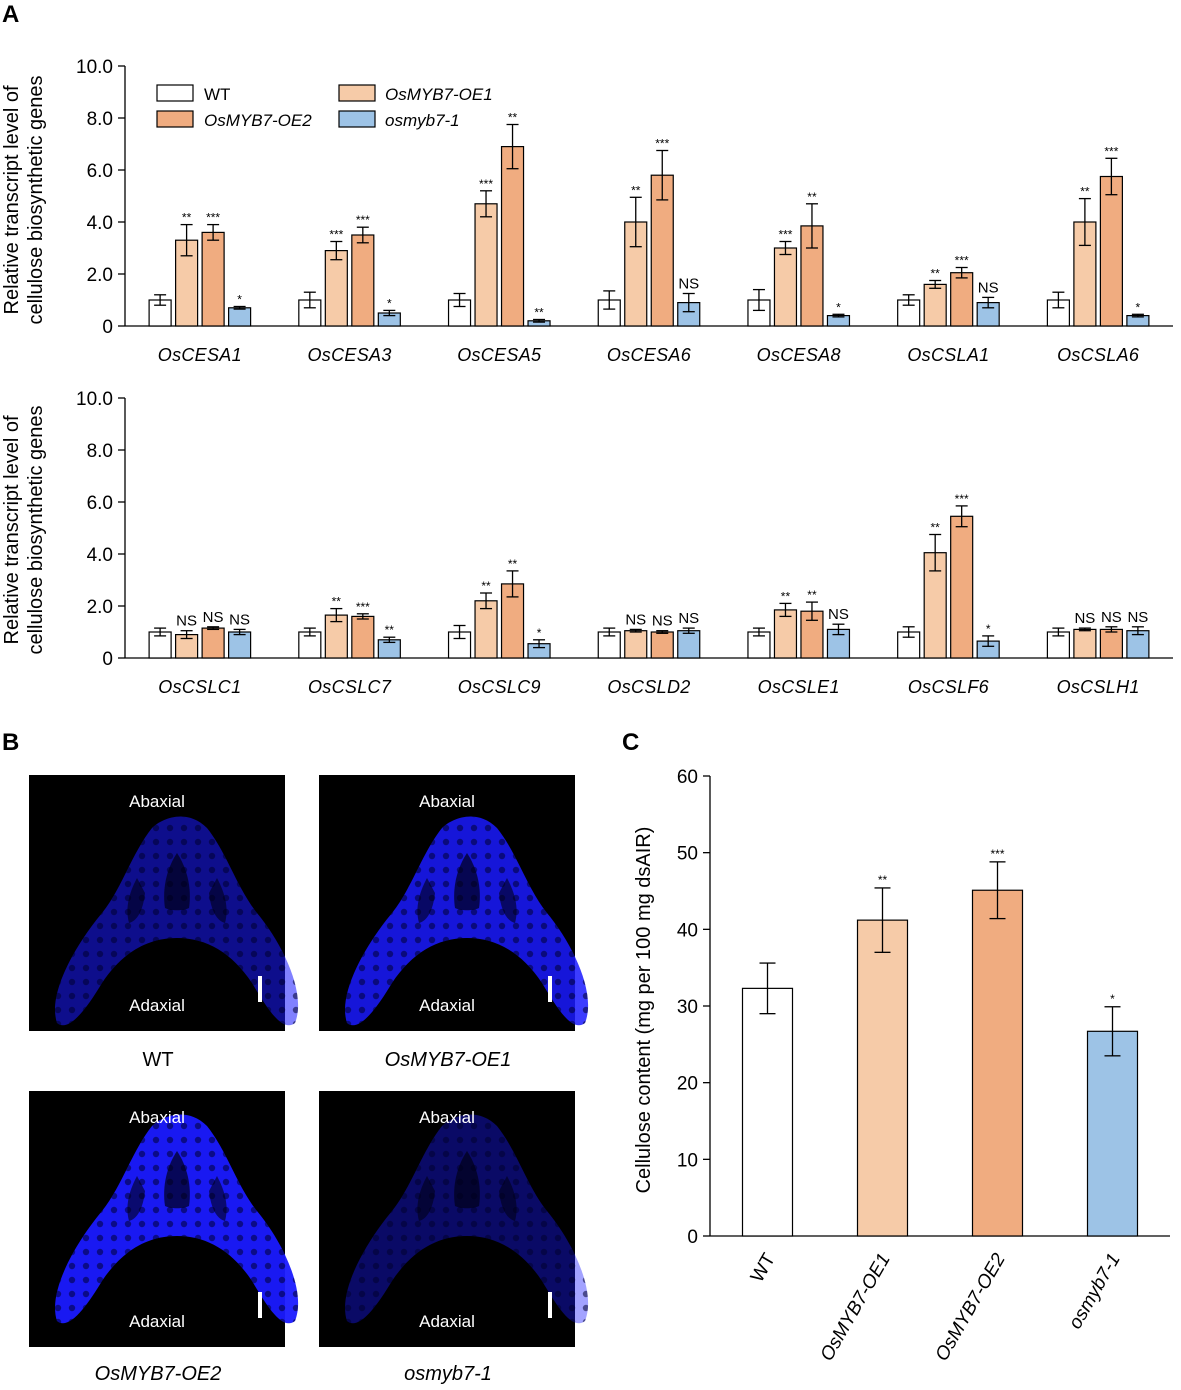 This screenshot has width=1181, height=1390. Describe the element at coordinates (649, 355) in the screenshot. I see `x-category-label: OsCESA6` at that location.